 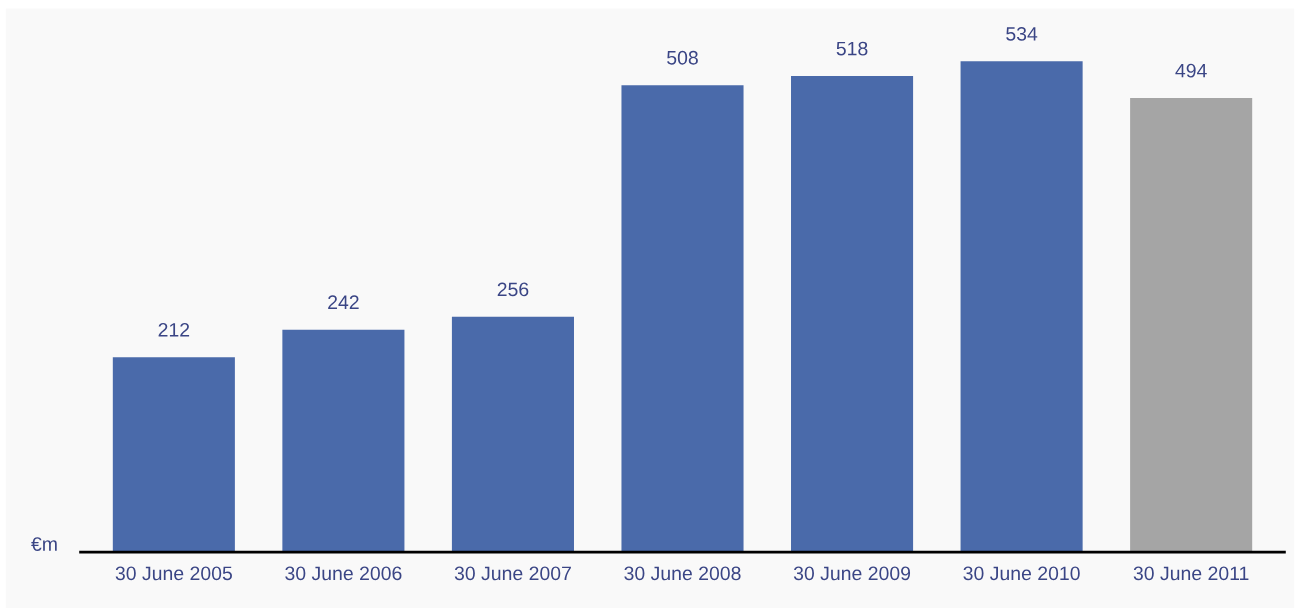 What do you see at coordinates (852, 48) in the screenshot?
I see `data-label: 518` at bounding box center [852, 48].